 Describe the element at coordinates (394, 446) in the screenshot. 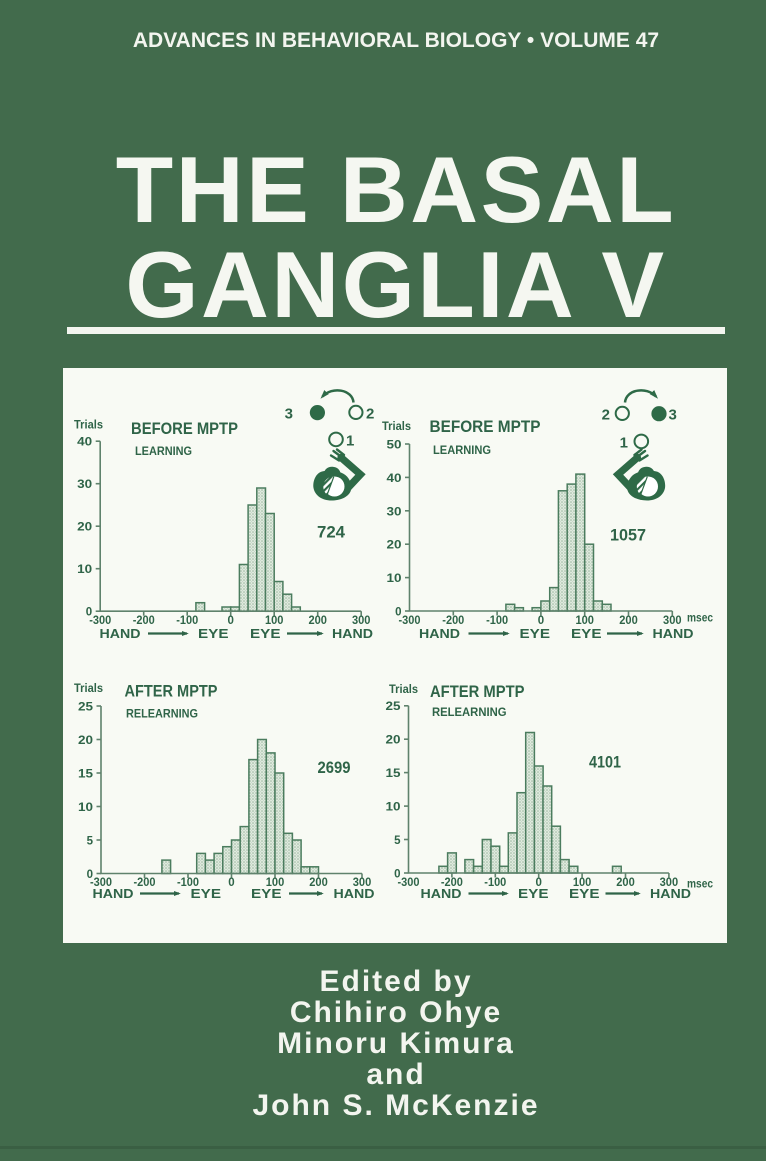

I see `svg-text: 50` at that location.